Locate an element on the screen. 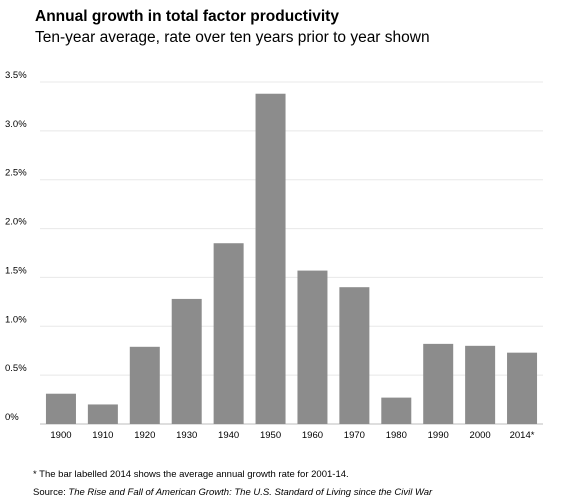 The width and height of the screenshot is (566, 502). bar-1980 is located at coordinates (396, 410).